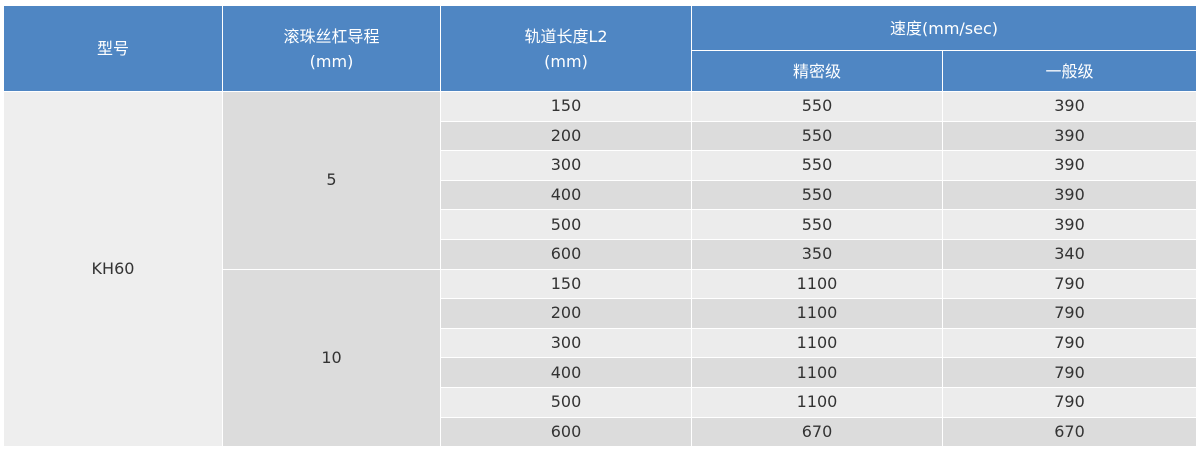 The width and height of the screenshot is (1200, 450). Describe the element at coordinates (566, 48) in the screenshot. I see `header-length: 轨道长度L2 (mm)` at that location.